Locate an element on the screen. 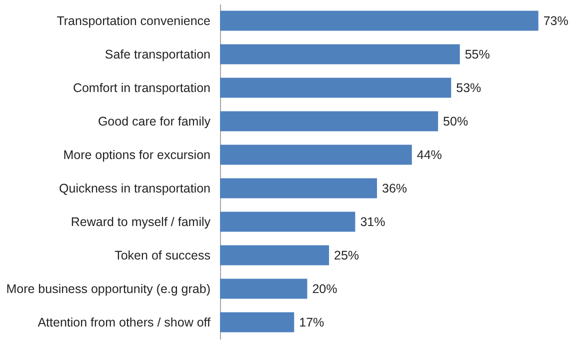 The image size is (575, 341). data-label: 44% is located at coordinates (429, 155).